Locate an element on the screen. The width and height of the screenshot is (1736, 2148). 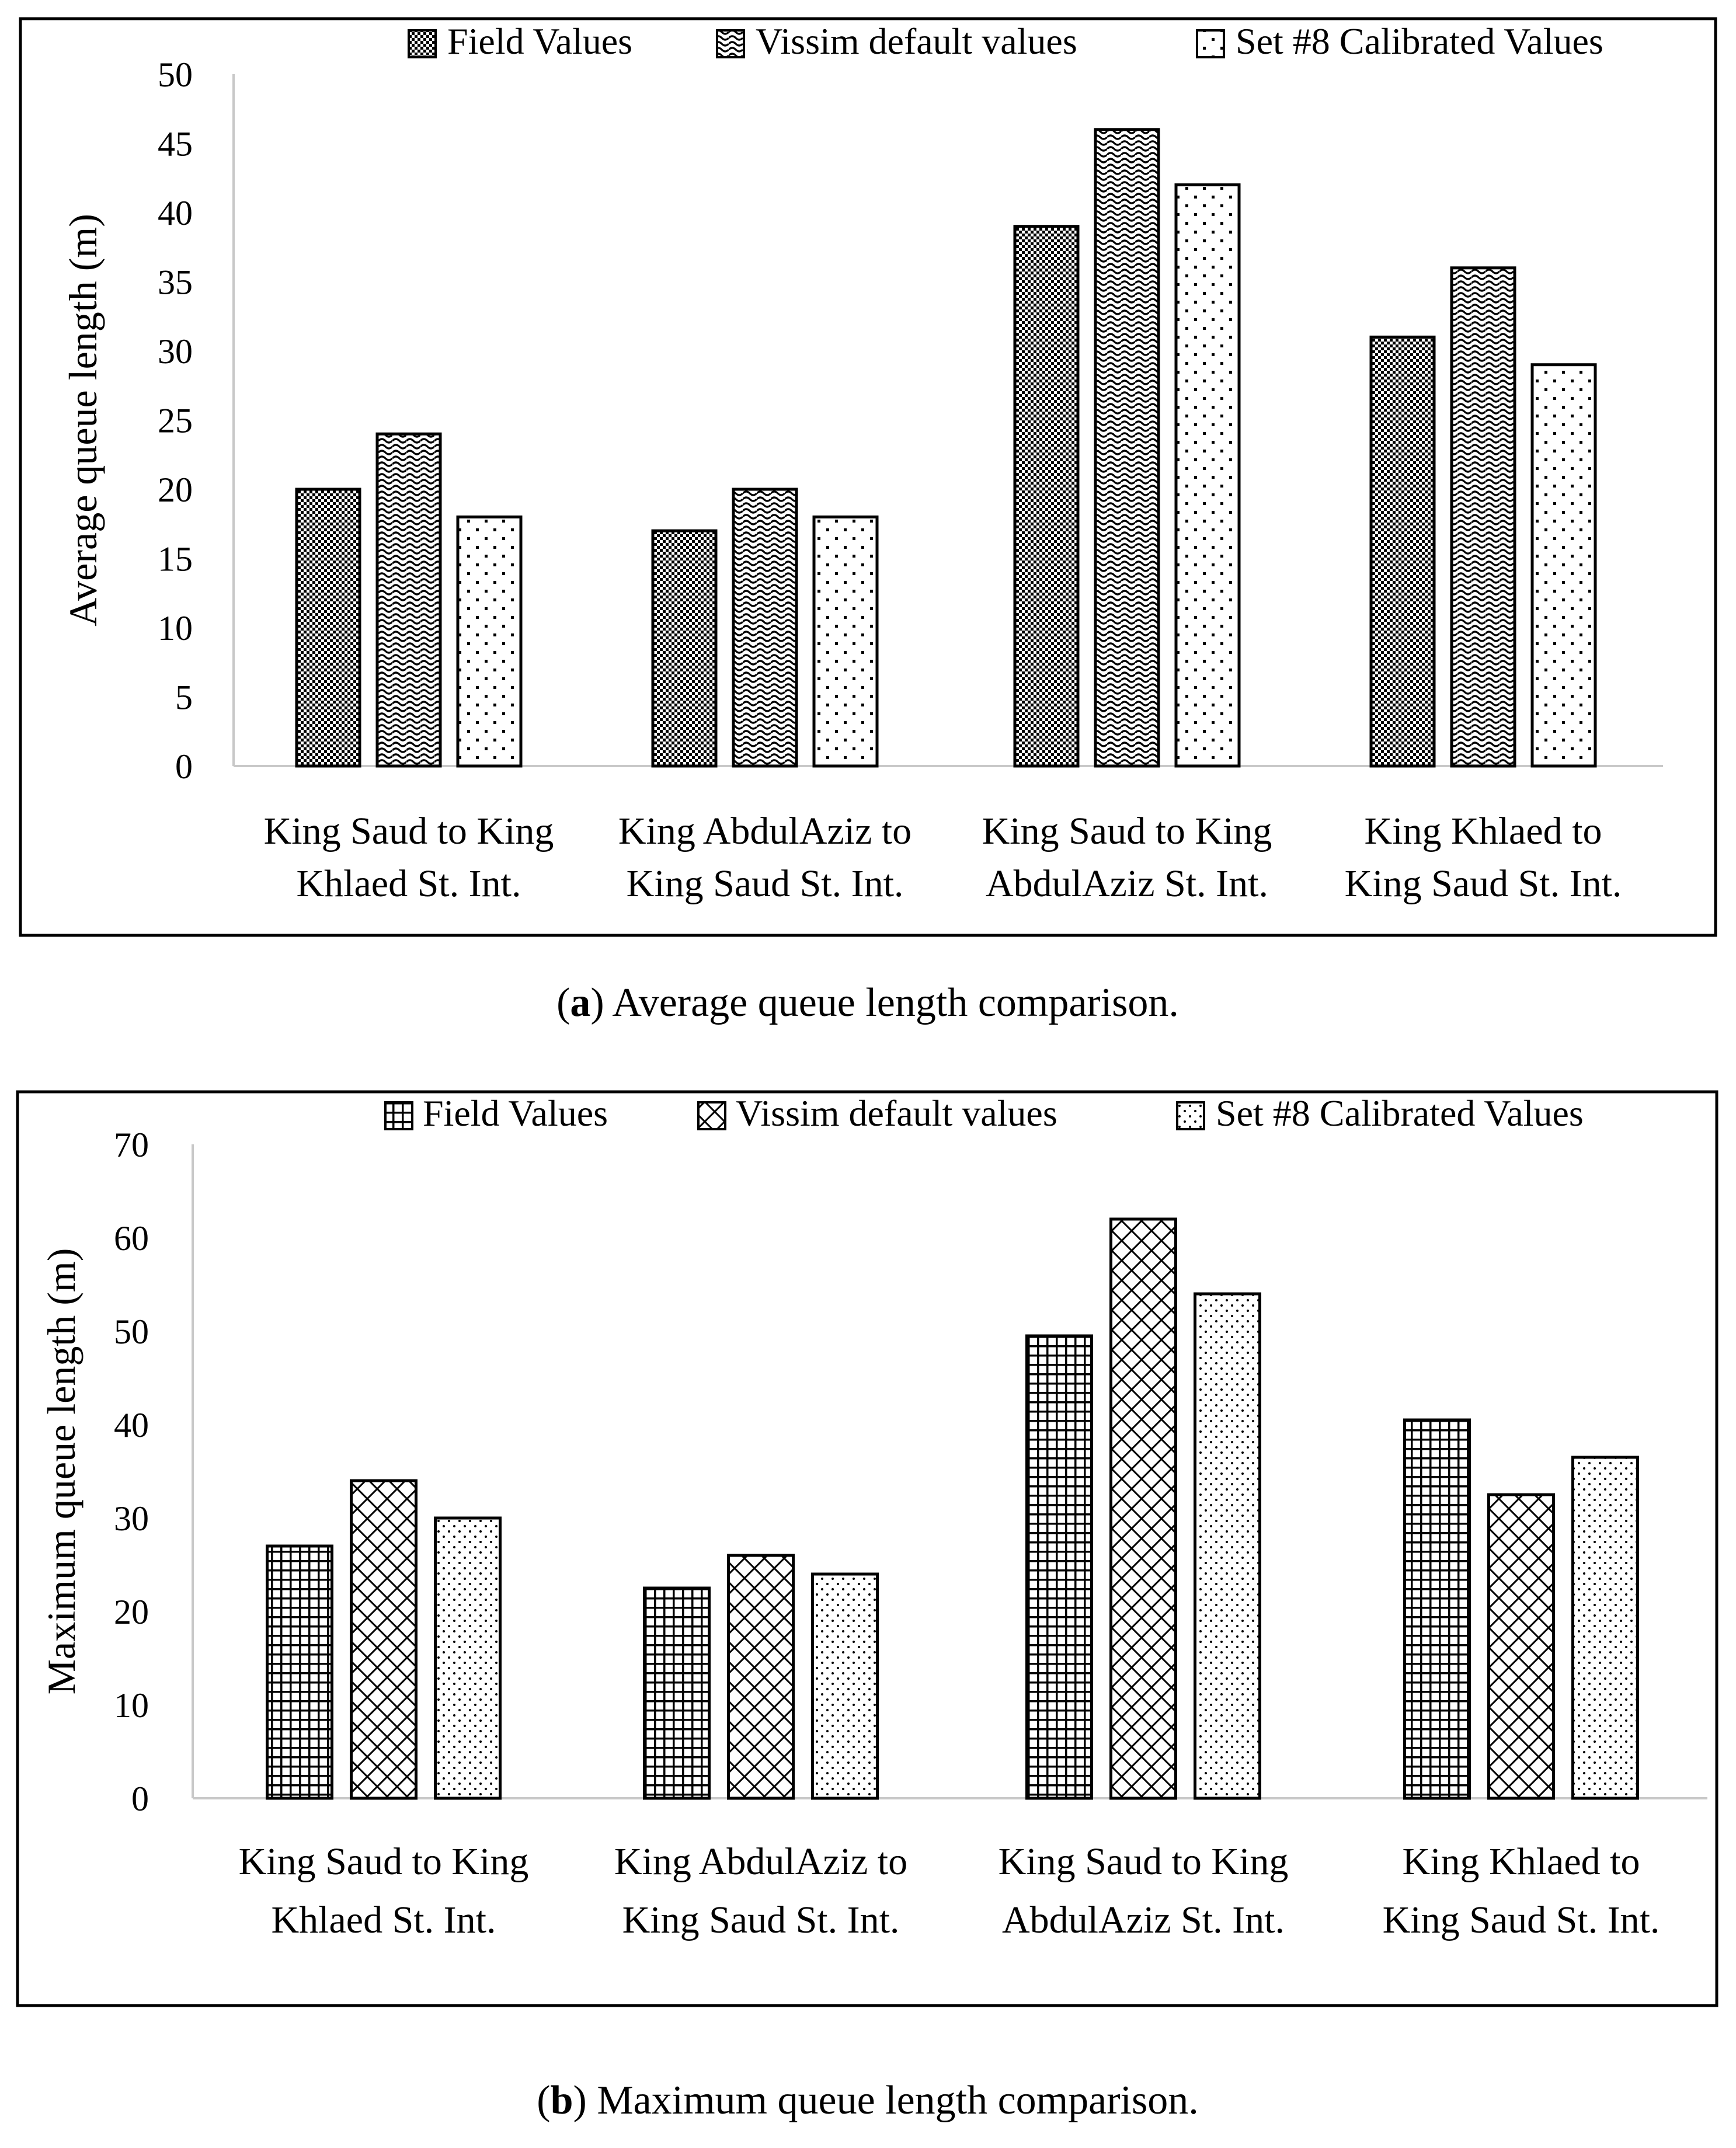
caption-b: (b) Maximum queue length comparison. is located at coordinates (868, 2100).